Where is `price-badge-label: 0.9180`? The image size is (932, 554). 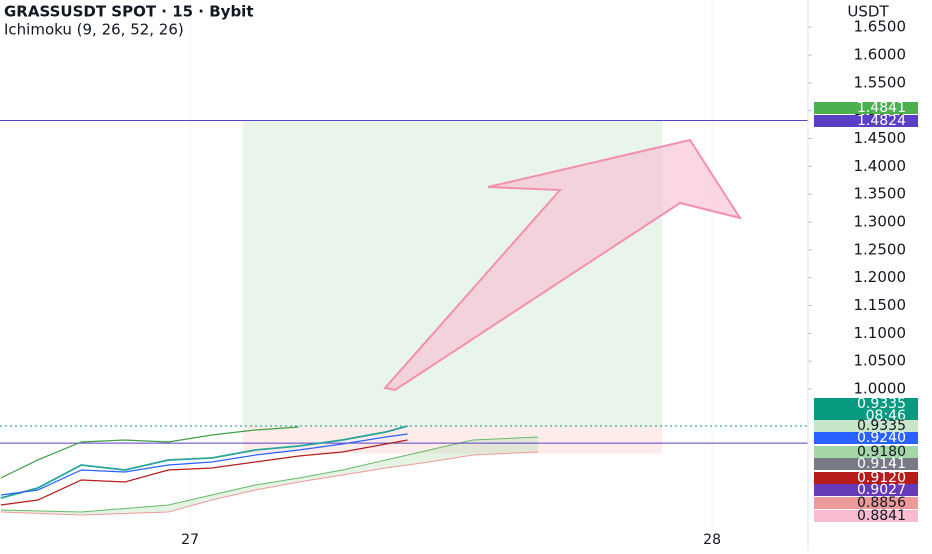
price-badge-label: 0.9180 is located at coordinates (881, 452).